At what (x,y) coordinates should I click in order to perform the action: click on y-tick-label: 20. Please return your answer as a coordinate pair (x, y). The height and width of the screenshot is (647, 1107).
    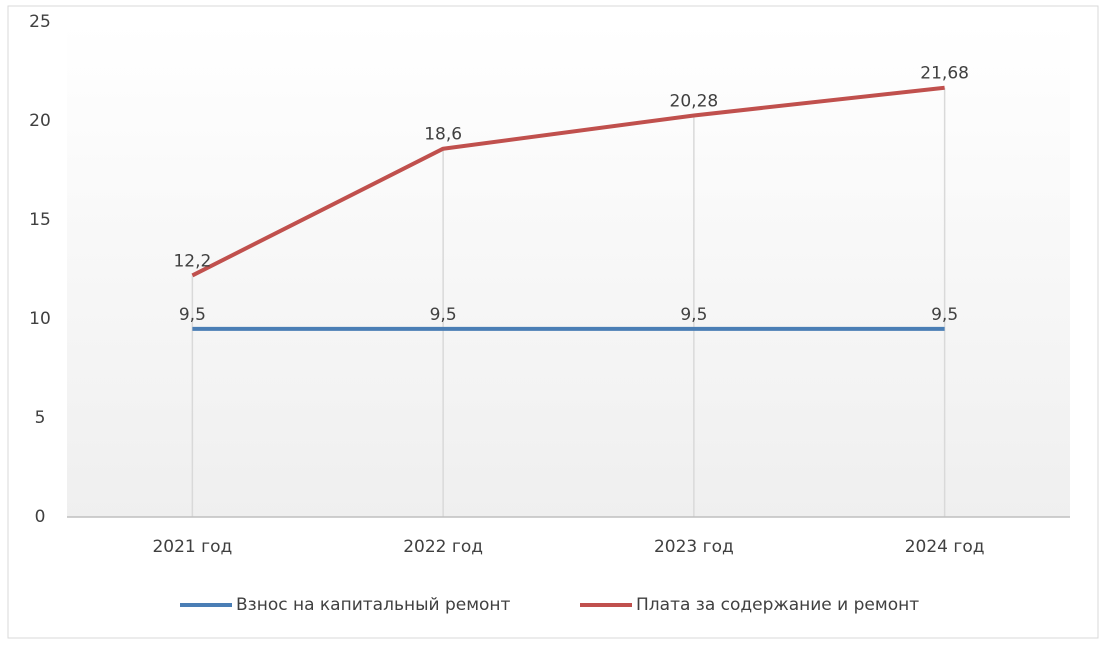
    Looking at the image, I should click on (40, 121).